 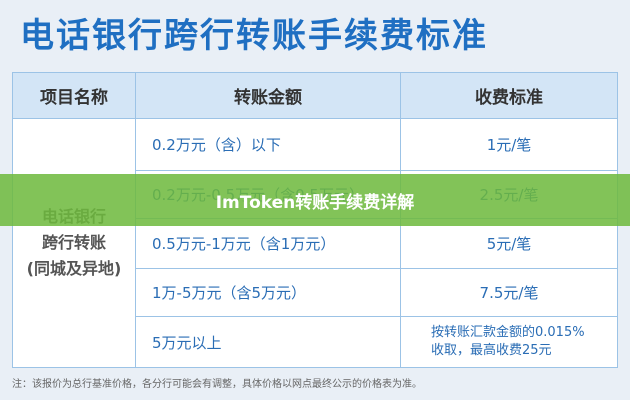 I want to click on fee-cell: 5元/笔, so click(x=509, y=244).